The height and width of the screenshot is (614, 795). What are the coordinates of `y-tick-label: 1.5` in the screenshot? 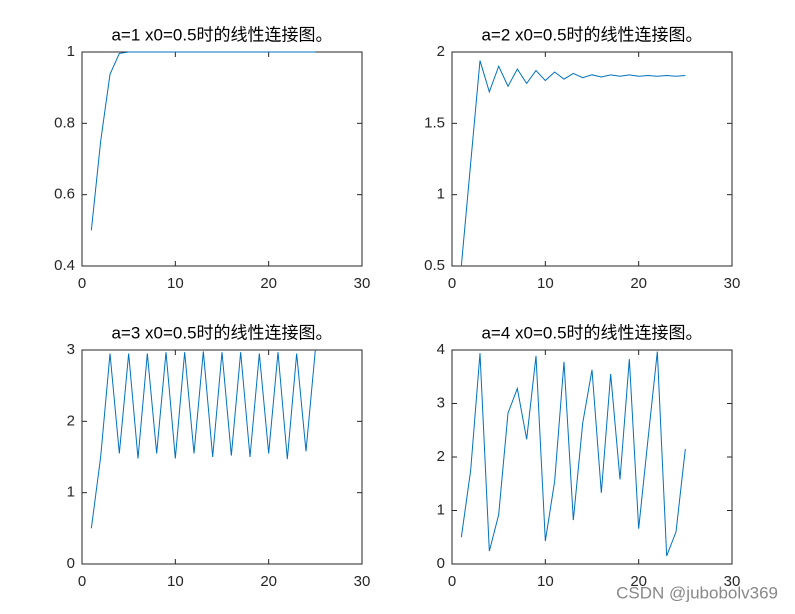 It's located at (434, 122).